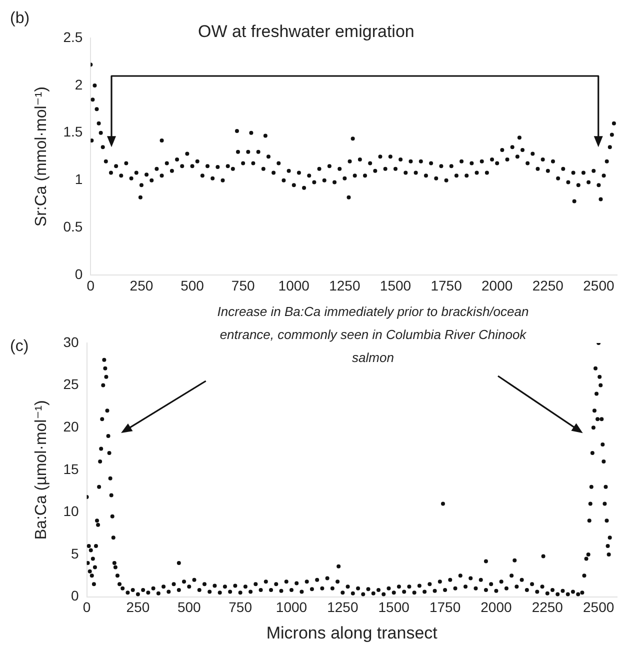 The image size is (639, 657). I want to click on y-tick-label: 2, so click(78, 84).